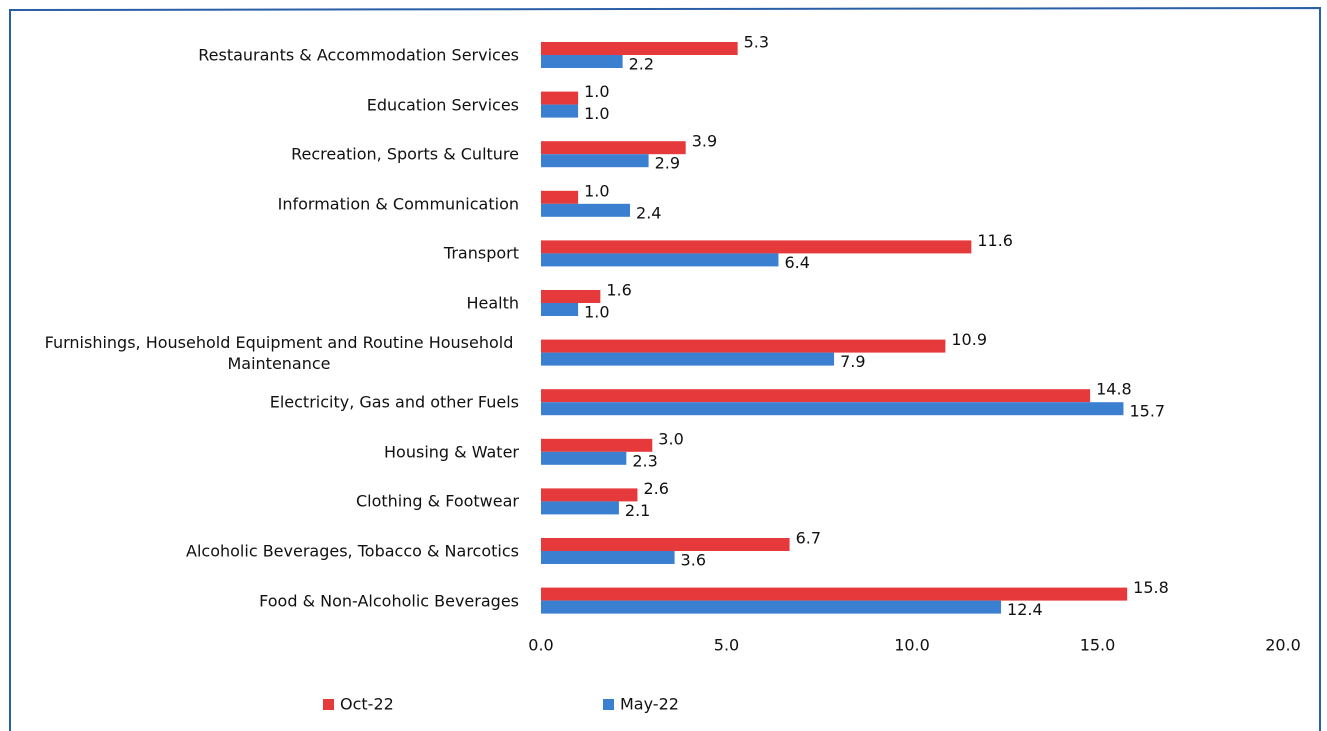 The image size is (1327, 731). What do you see at coordinates (1151, 587) in the screenshot?
I see `value-label: 15.8` at bounding box center [1151, 587].